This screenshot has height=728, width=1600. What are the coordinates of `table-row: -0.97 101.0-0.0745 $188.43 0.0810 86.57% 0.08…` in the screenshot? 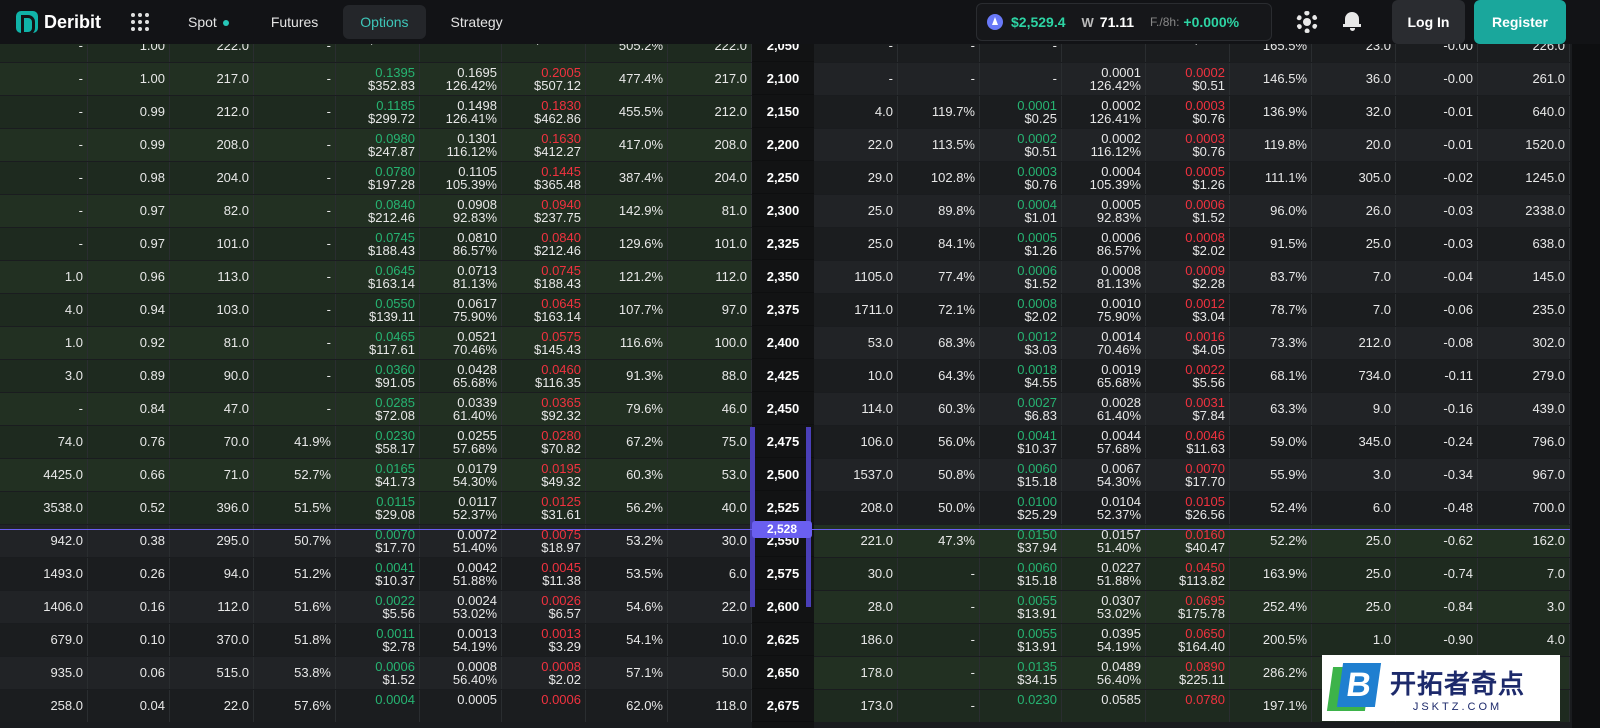 It's located at (785, 244).